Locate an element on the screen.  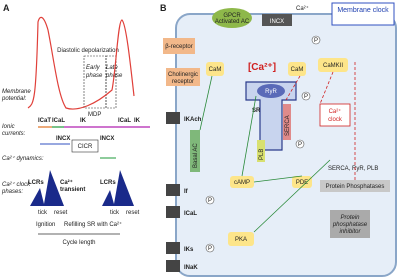
pka is located at coordinates (241, 239).